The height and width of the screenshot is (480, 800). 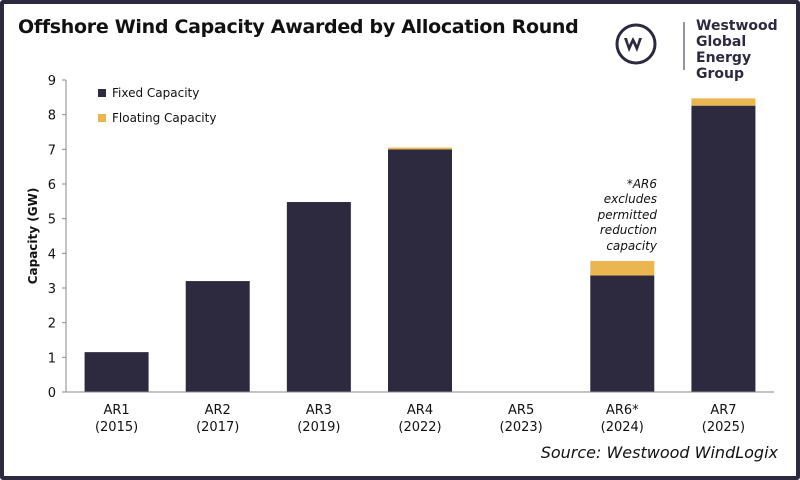 I want to click on y-tick-label: 7, so click(x=52, y=150).